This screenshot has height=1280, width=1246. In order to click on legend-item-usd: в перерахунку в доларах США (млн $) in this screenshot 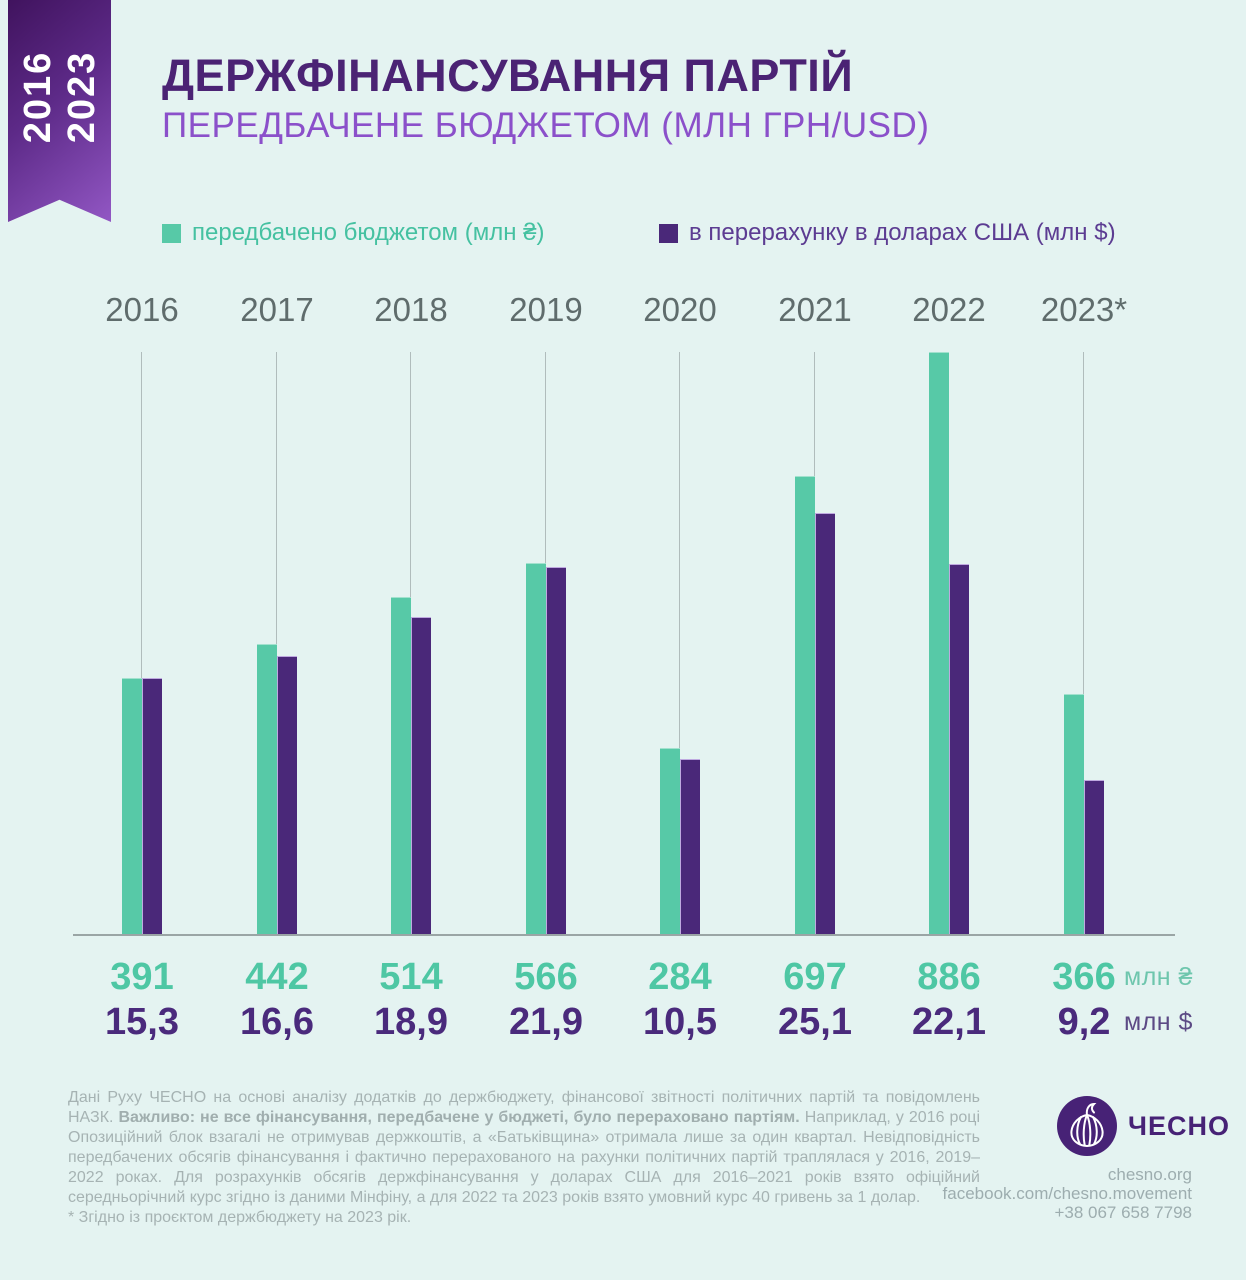, I will do `click(887, 233)`.